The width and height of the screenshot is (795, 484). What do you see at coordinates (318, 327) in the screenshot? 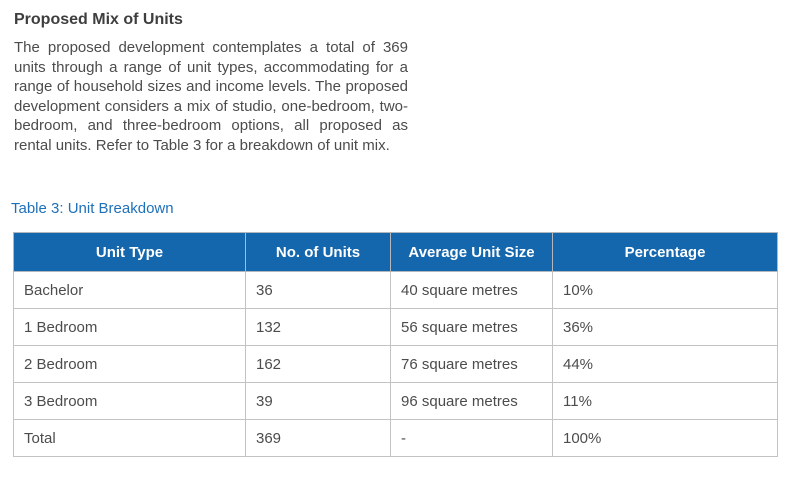
I see `cell-no-of-units: 132` at bounding box center [318, 327].